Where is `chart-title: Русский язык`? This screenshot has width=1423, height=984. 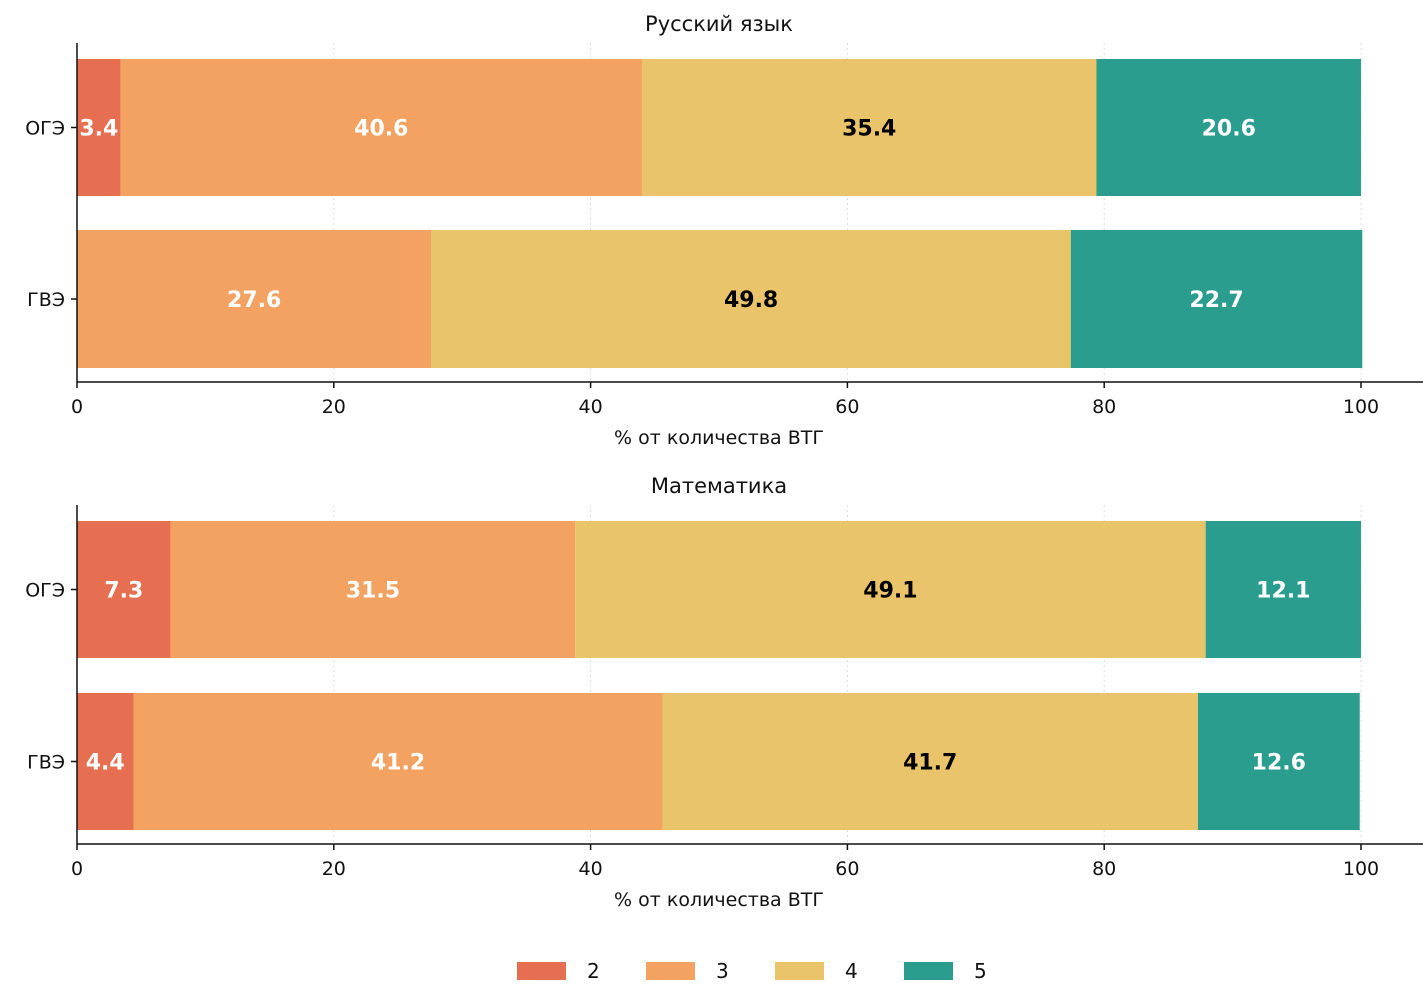
chart-title: Русский язык is located at coordinates (719, 24).